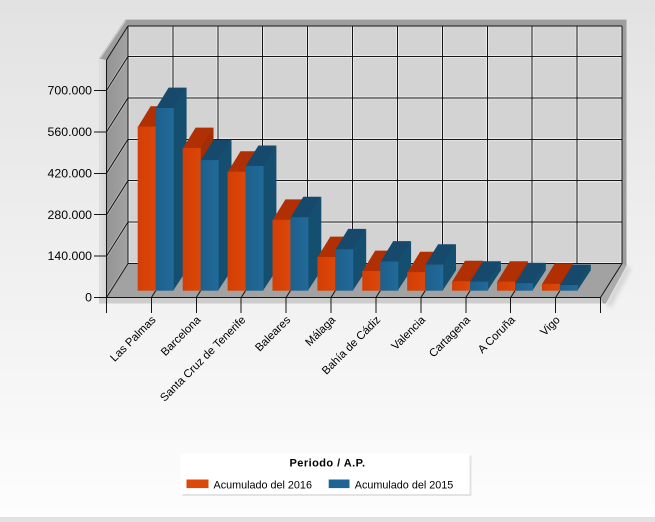 Image resolution: width=655 pixels, height=522 pixels. I want to click on svg-text: 140.000, so click(70, 256).